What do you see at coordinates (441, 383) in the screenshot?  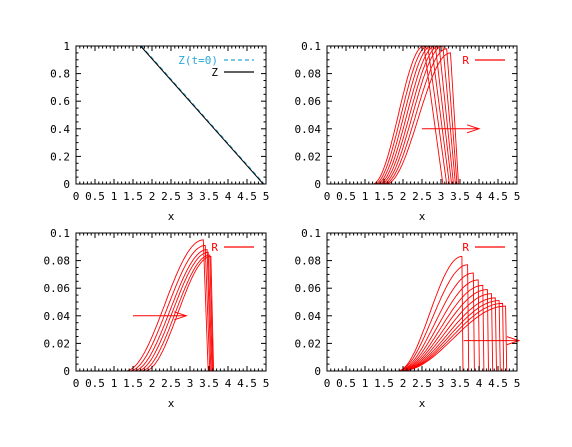 I see `x-tick-label: 3` at bounding box center [441, 383].